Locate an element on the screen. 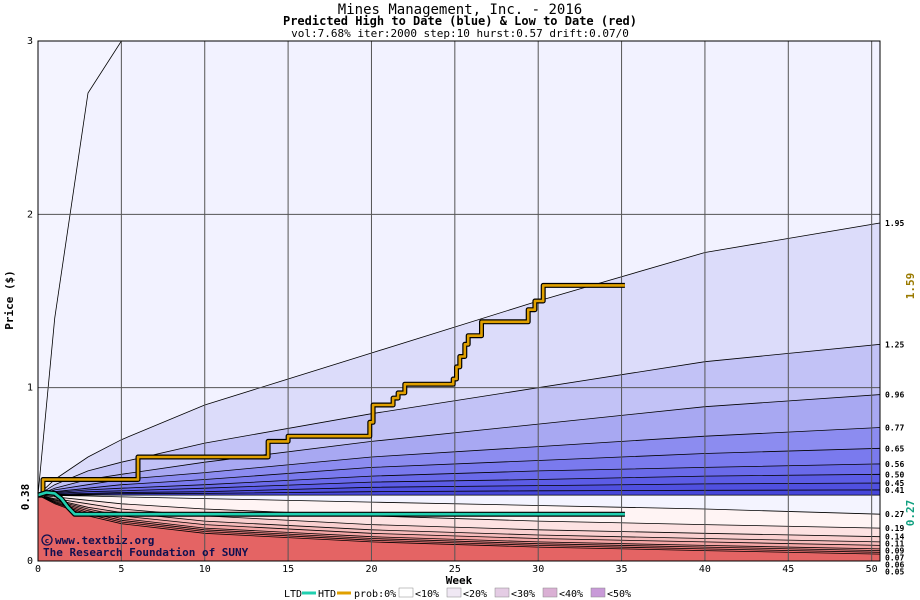  right-value-label: 1.95 is located at coordinates (894, 223).